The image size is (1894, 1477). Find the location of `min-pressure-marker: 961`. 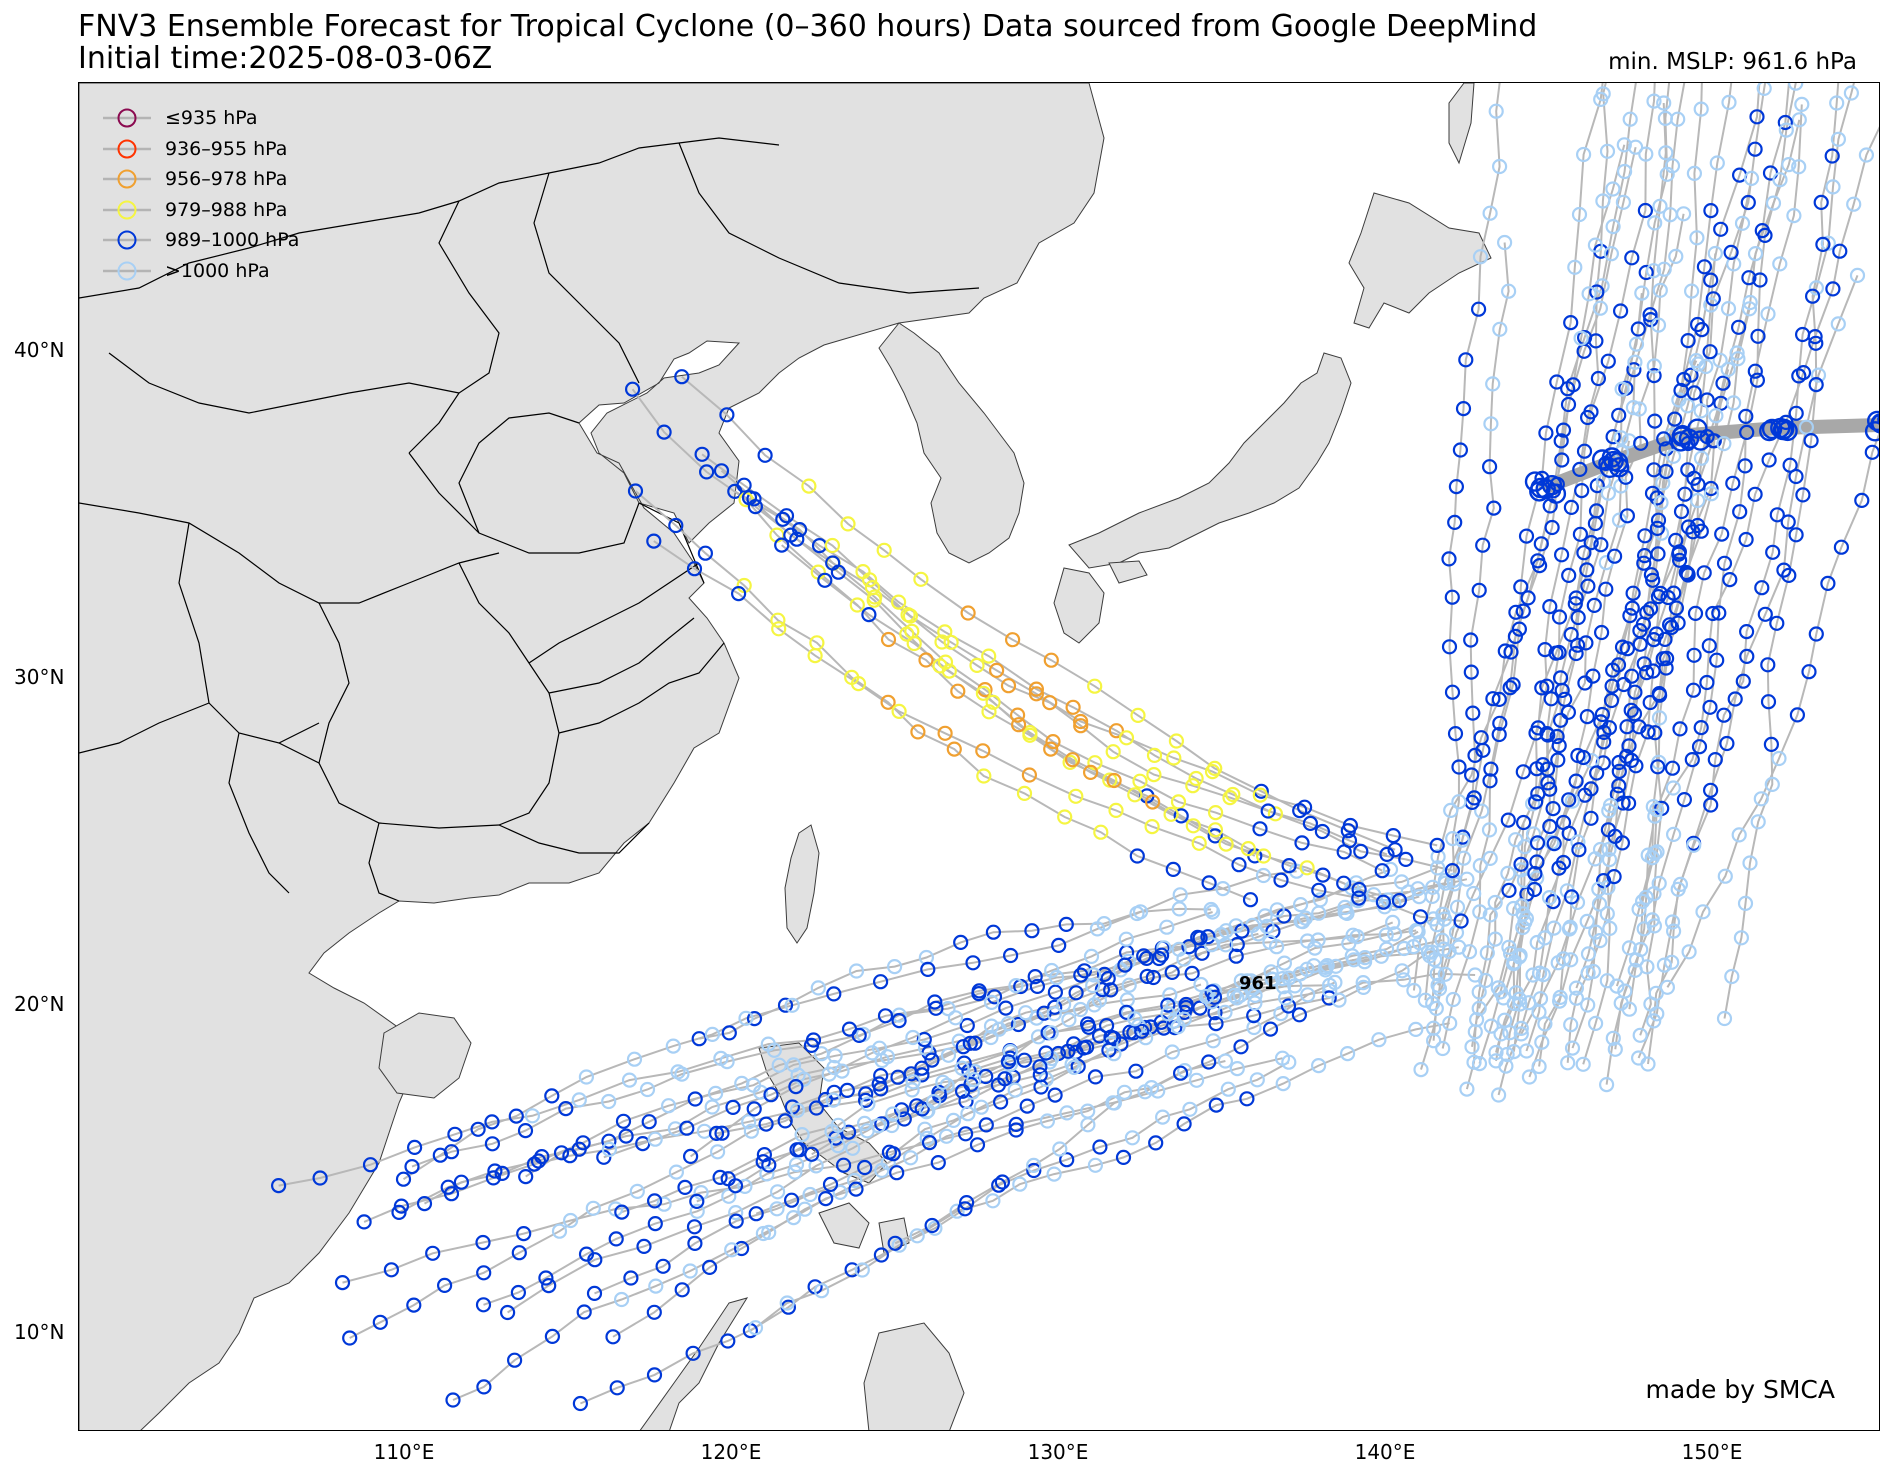

min-pressure-marker: 961 is located at coordinates (1258, 983).